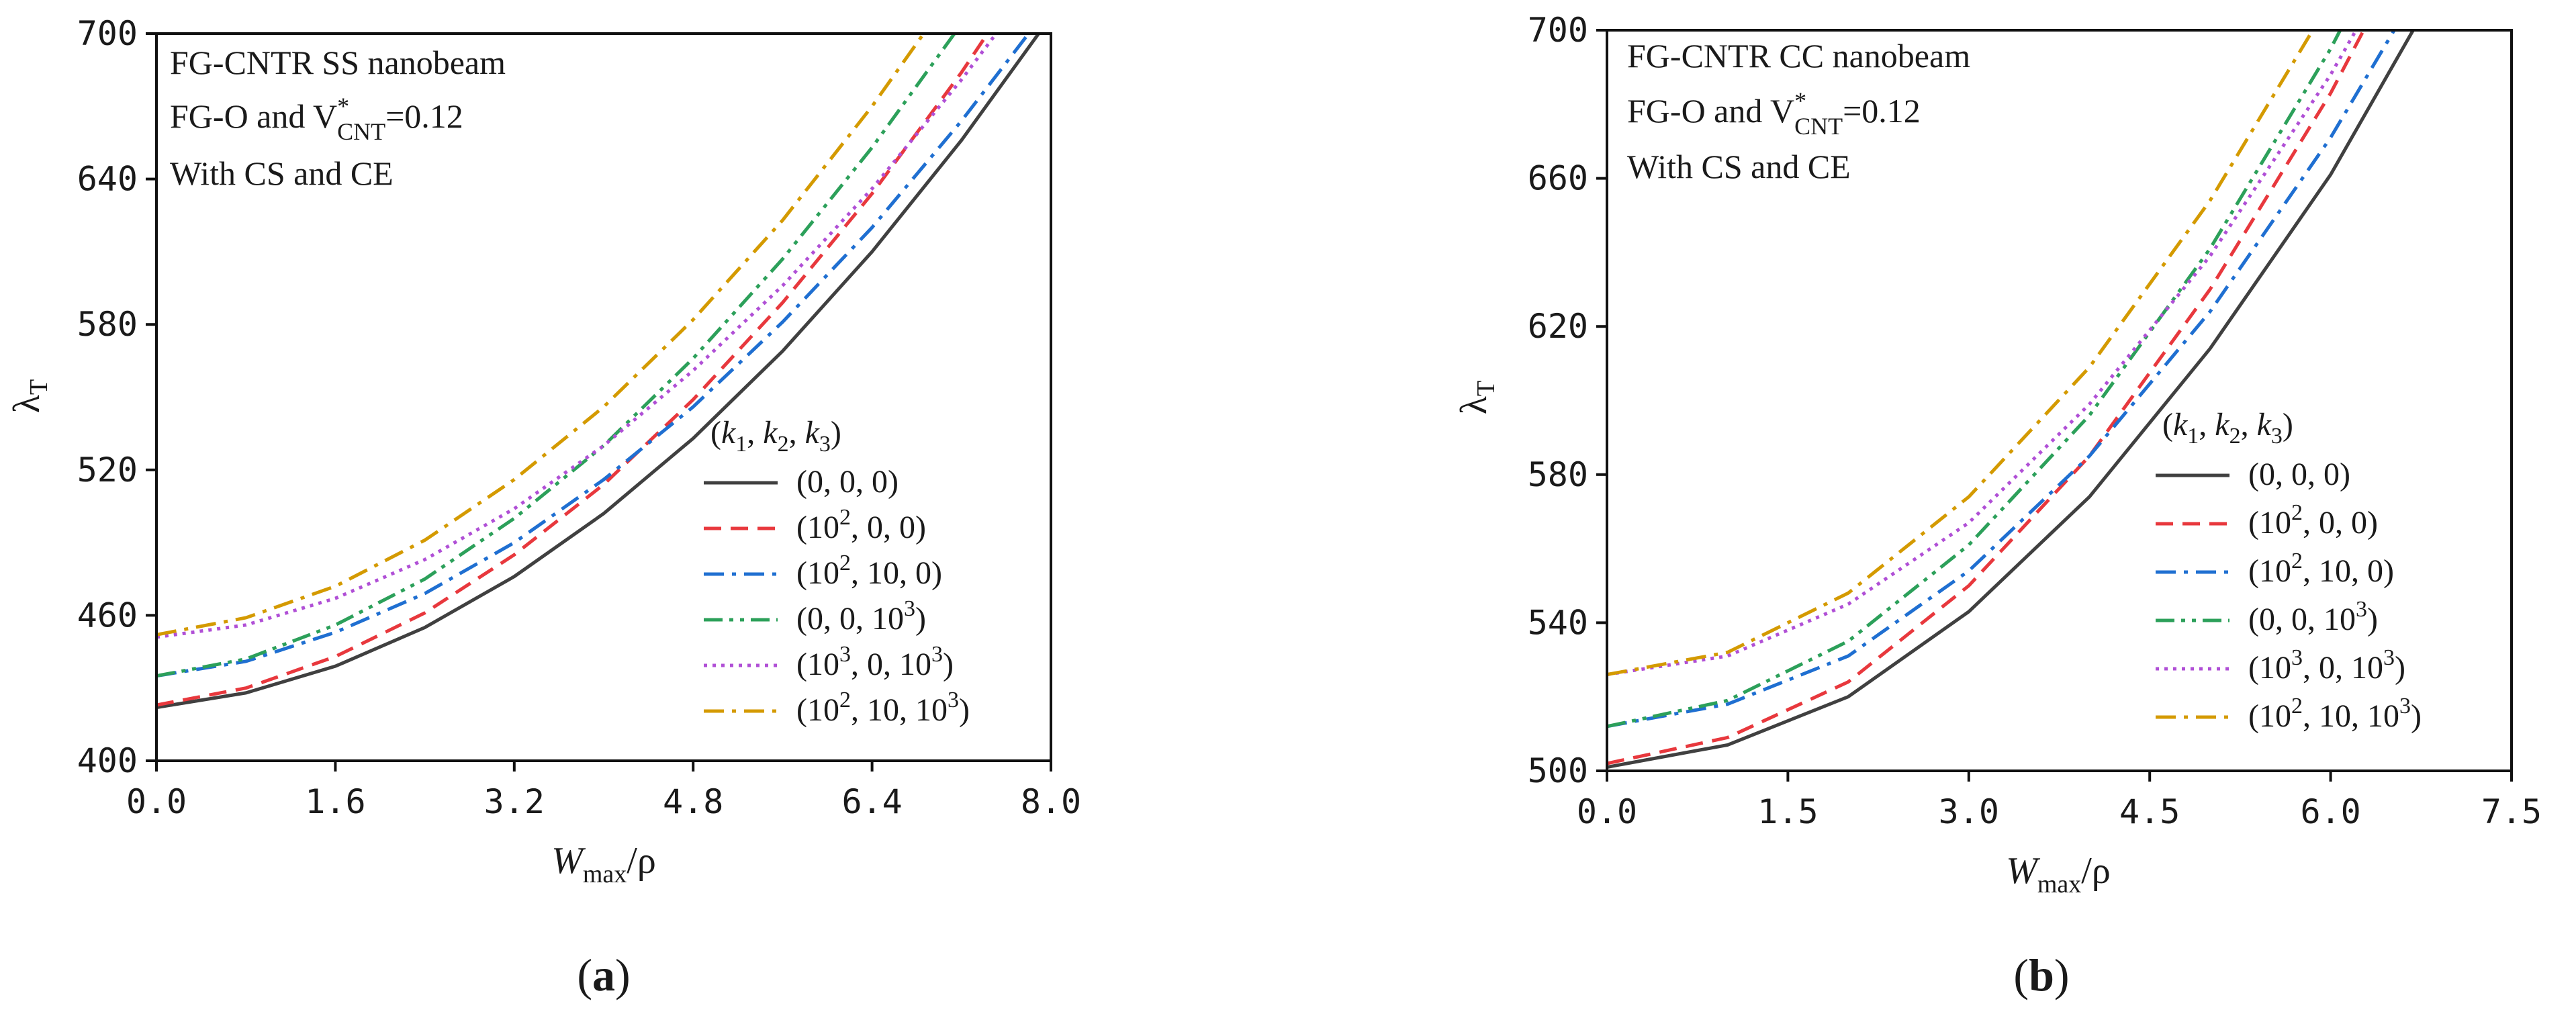  Describe the element at coordinates (107, 470) in the screenshot. I see `y-tick-label: 520` at that location.